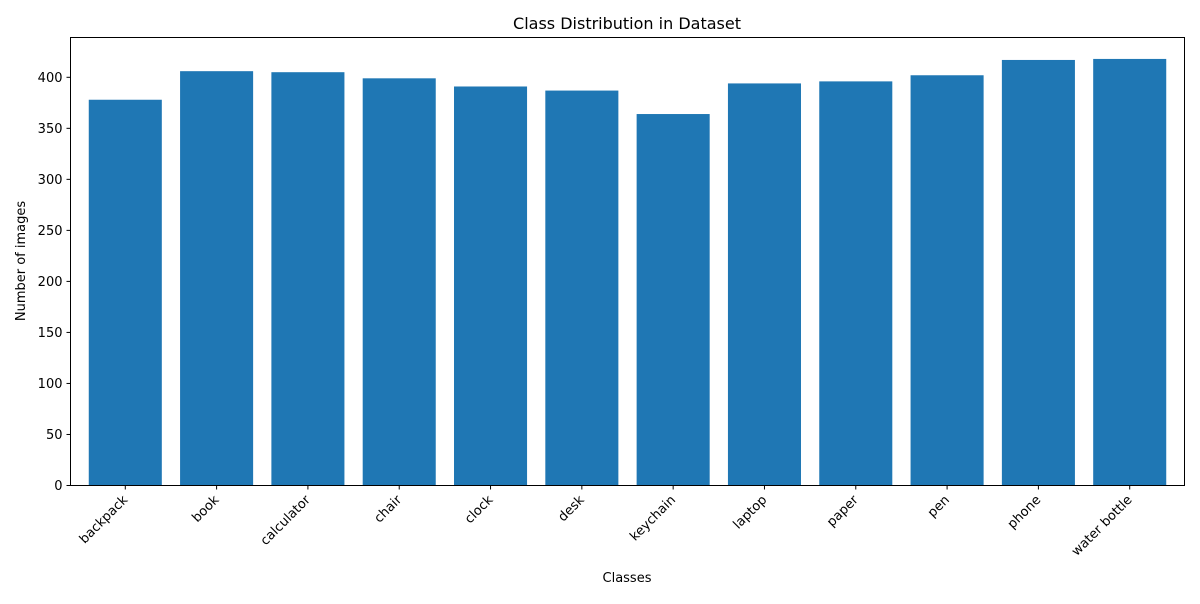 Image resolution: width=1200 pixels, height=604 pixels. What do you see at coordinates (50, 180) in the screenshot?
I see `y-tick-label: 300` at bounding box center [50, 180].